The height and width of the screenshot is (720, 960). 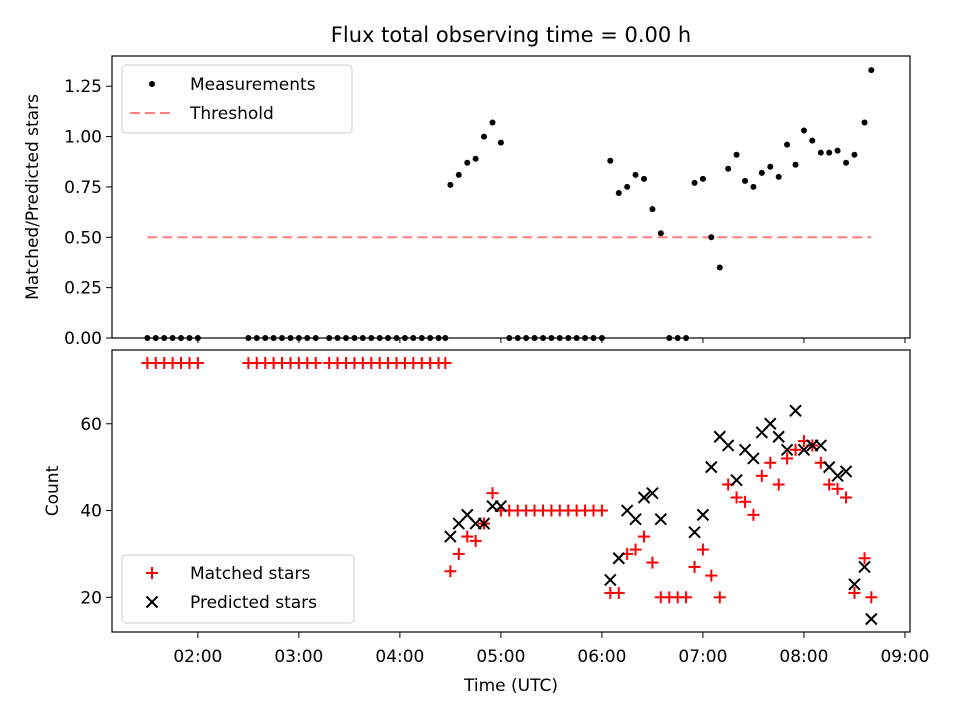 I want to click on legend-label-predicted-stars: Predicted stars, so click(x=253, y=603).